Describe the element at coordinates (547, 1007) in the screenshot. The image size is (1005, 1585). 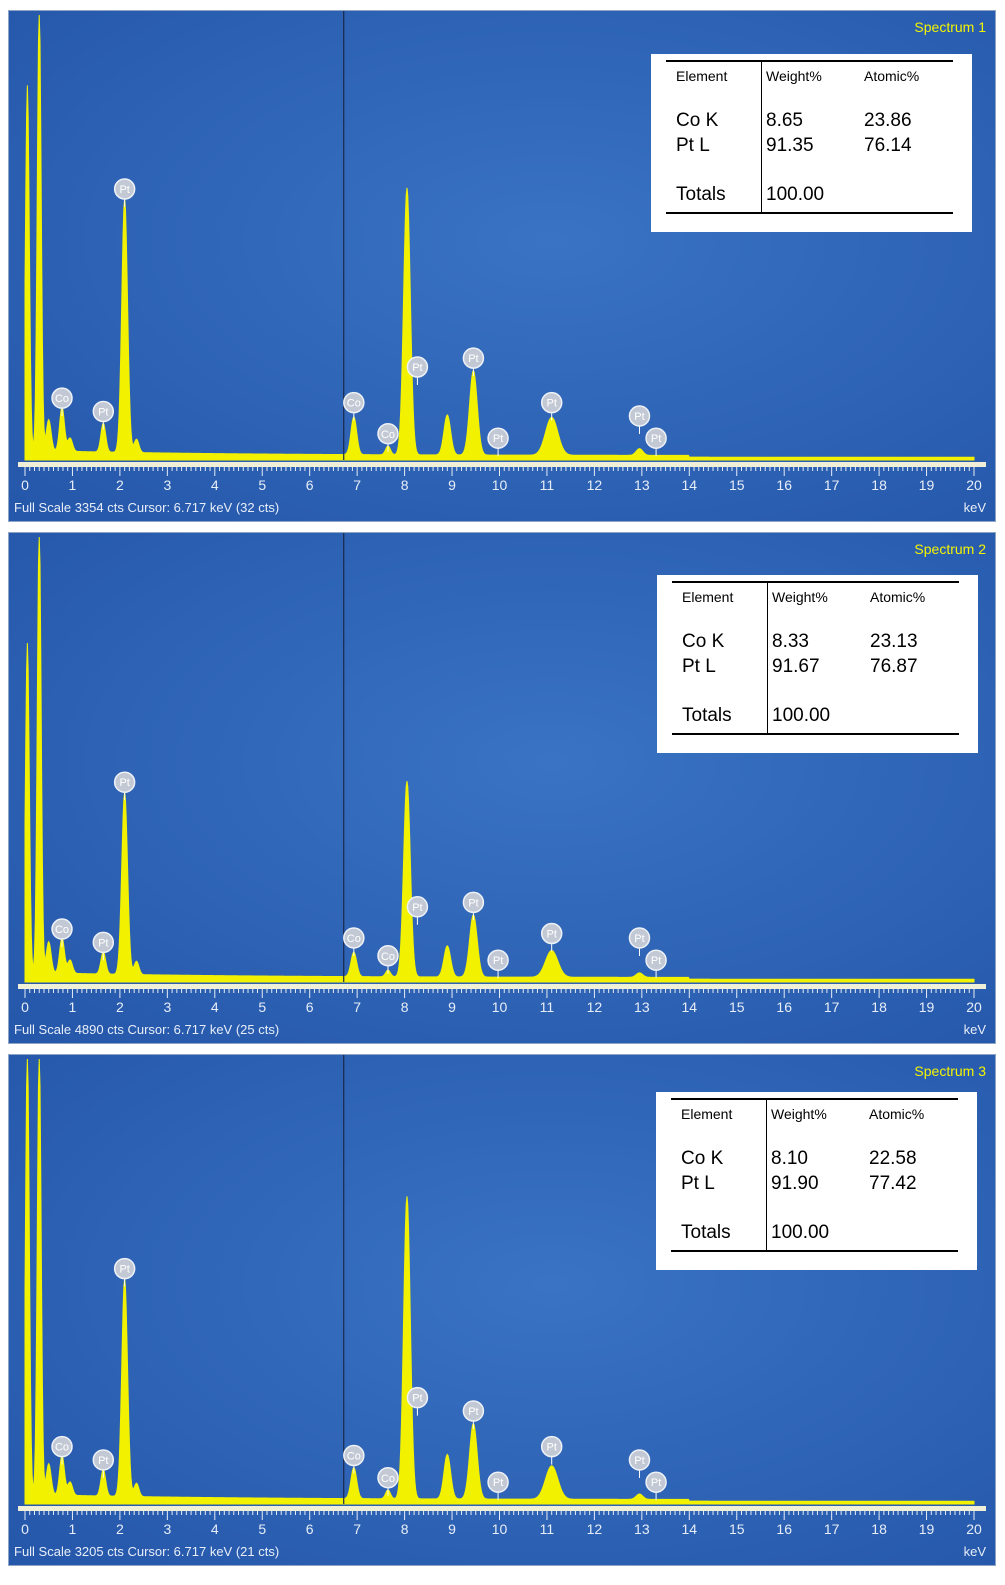
I see `axis-tick-label: 11` at that location.